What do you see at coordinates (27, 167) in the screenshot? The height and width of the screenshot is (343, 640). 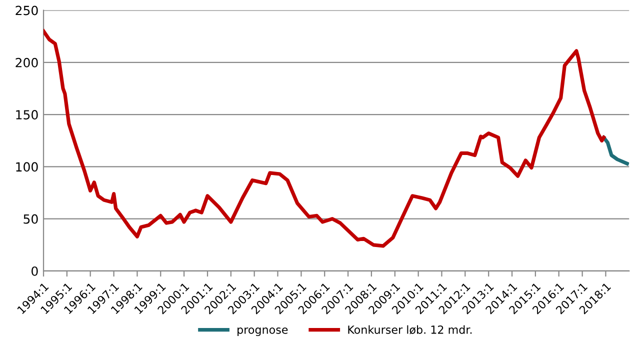 I see `y-tick-label: 100` at bounding box center [27, 167].